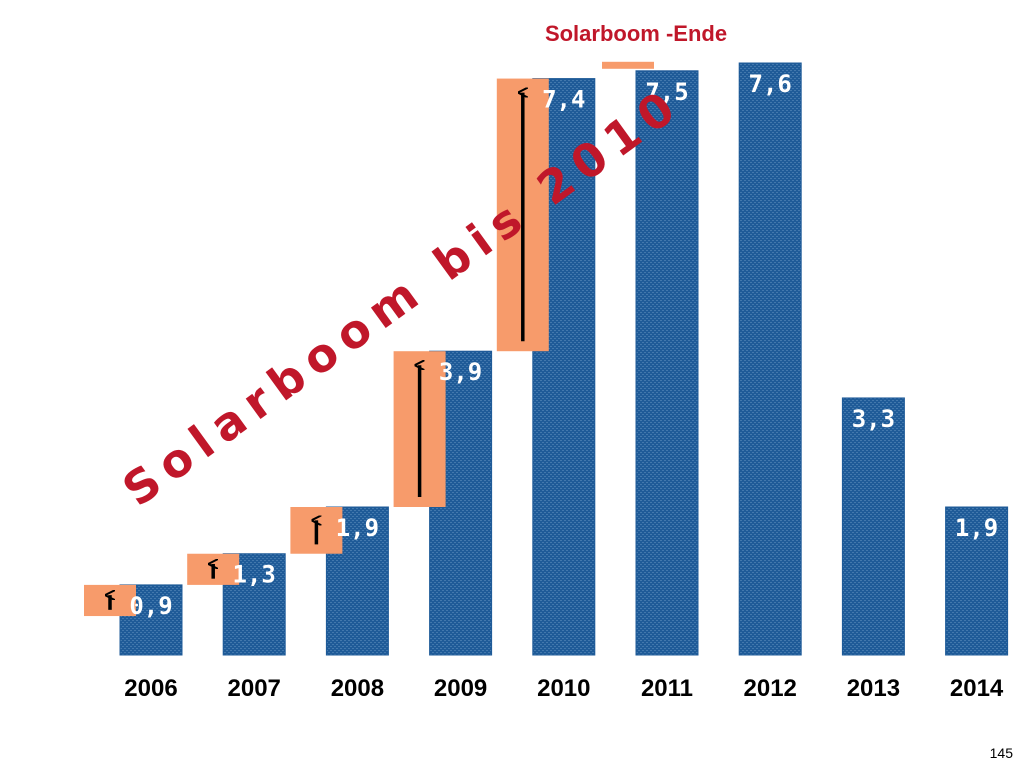 The width and height of the screenshot is (1024, 768). Describe the element at coordinates (636, 33) in the screenshot. I see `chart-title: Solarboom -Ende` at that location.